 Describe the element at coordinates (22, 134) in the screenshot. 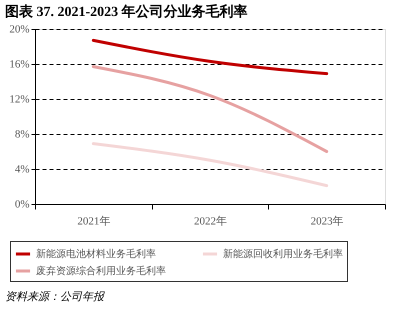

I see `y-tick-label: 8%` at that location.